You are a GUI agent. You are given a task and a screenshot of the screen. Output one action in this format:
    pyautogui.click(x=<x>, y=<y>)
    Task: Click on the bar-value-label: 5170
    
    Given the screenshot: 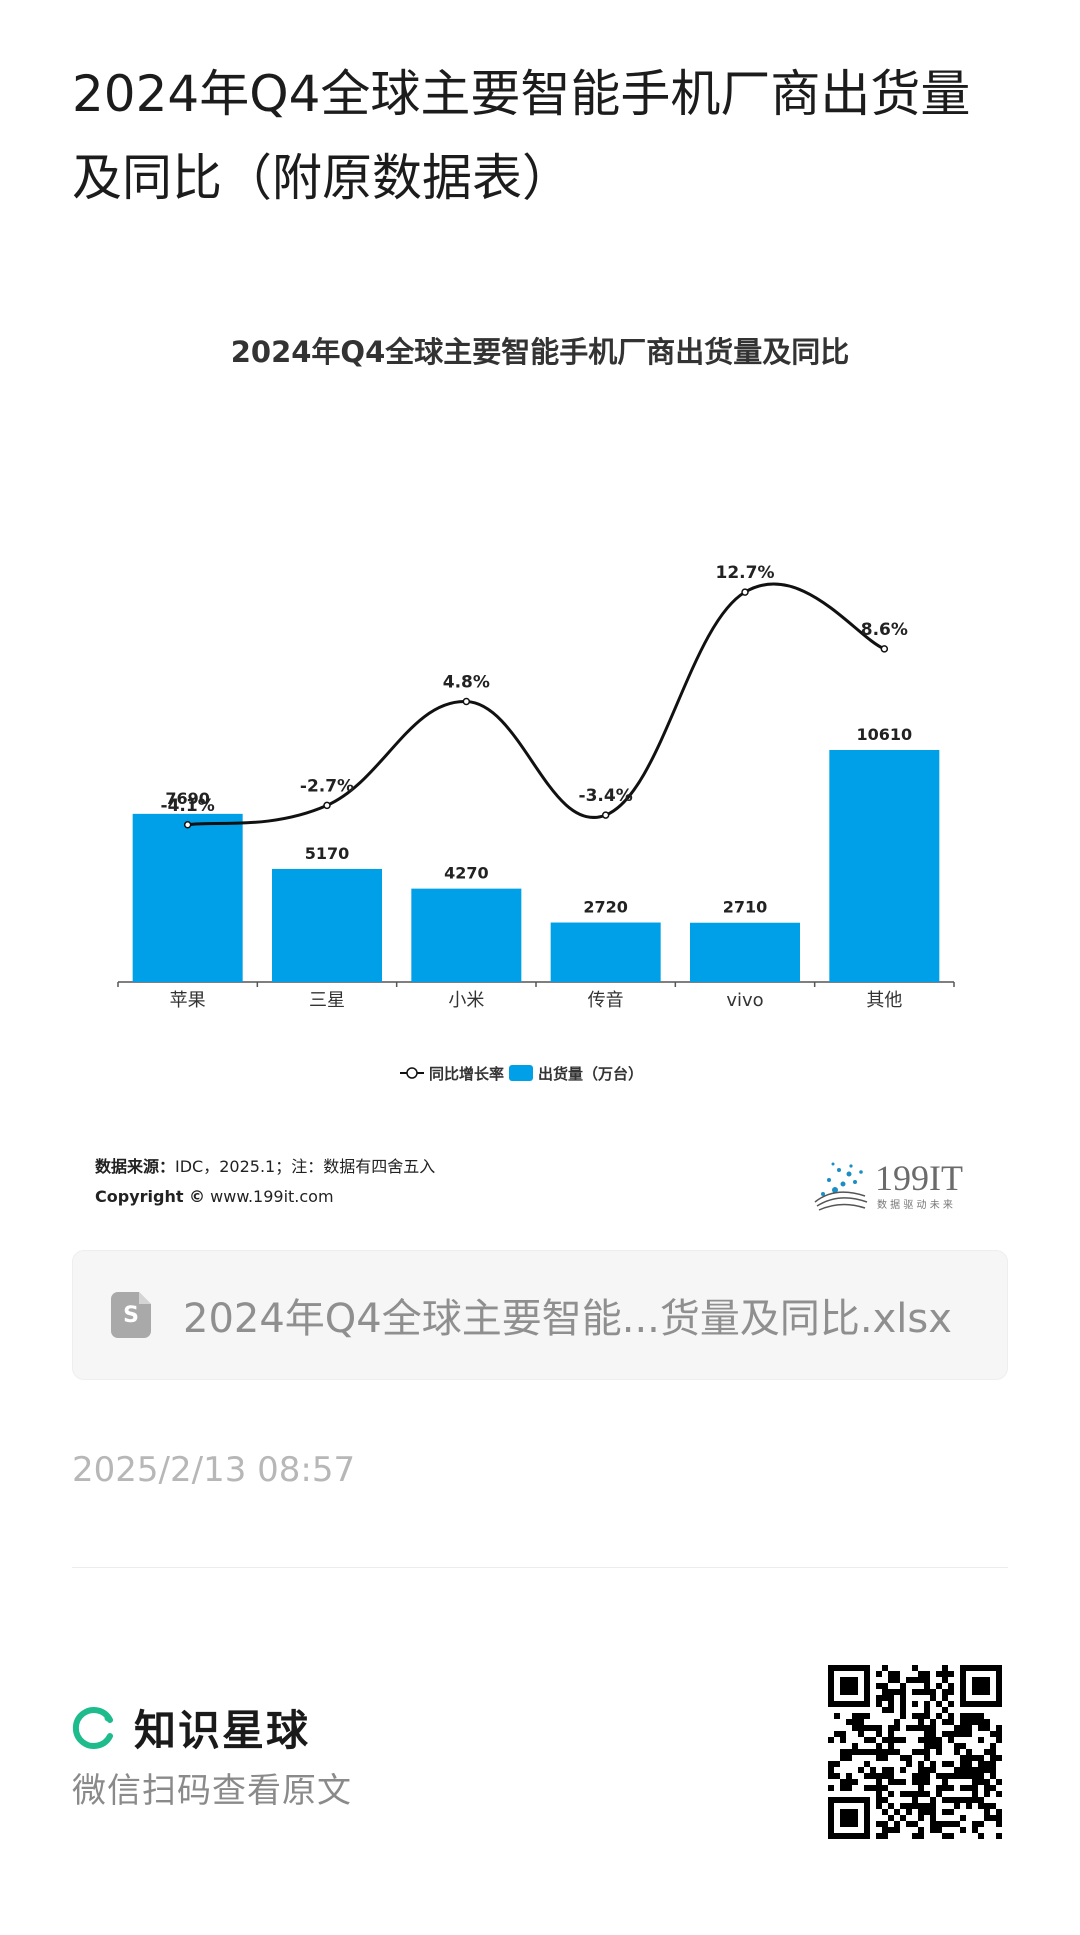 What is the action you would take?
    pyautogui.click(x=327, y=853)
    